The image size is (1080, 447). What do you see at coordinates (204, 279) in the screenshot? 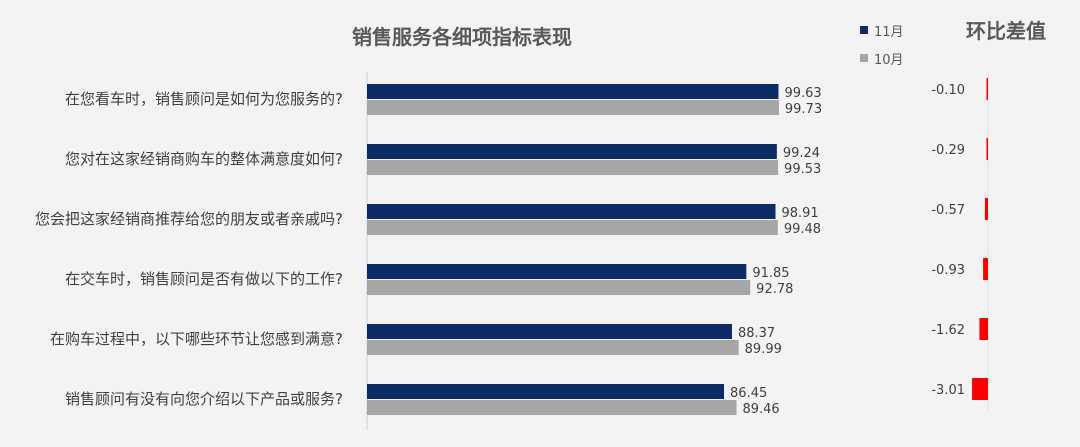
I see `category-label: 在交车时，销售顾问是否有做以下的工作?` at bounding box center [204, 279].